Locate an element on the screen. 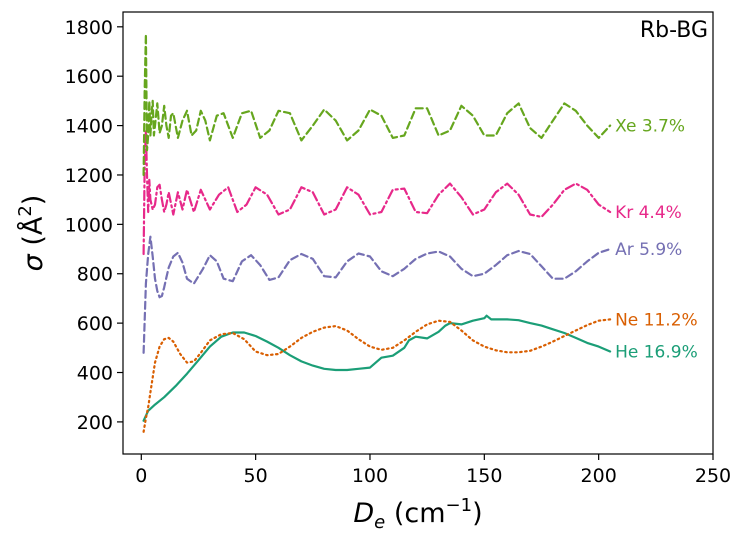 This screenshot has height=540, width=747. y-tick-label: 1200 is located at coordinates (89, 176).